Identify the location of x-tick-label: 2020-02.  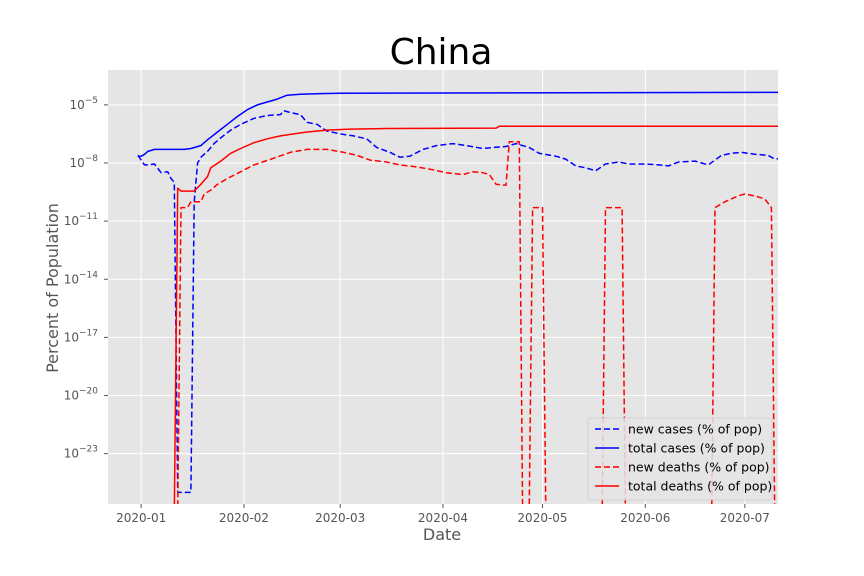
(244, 518).